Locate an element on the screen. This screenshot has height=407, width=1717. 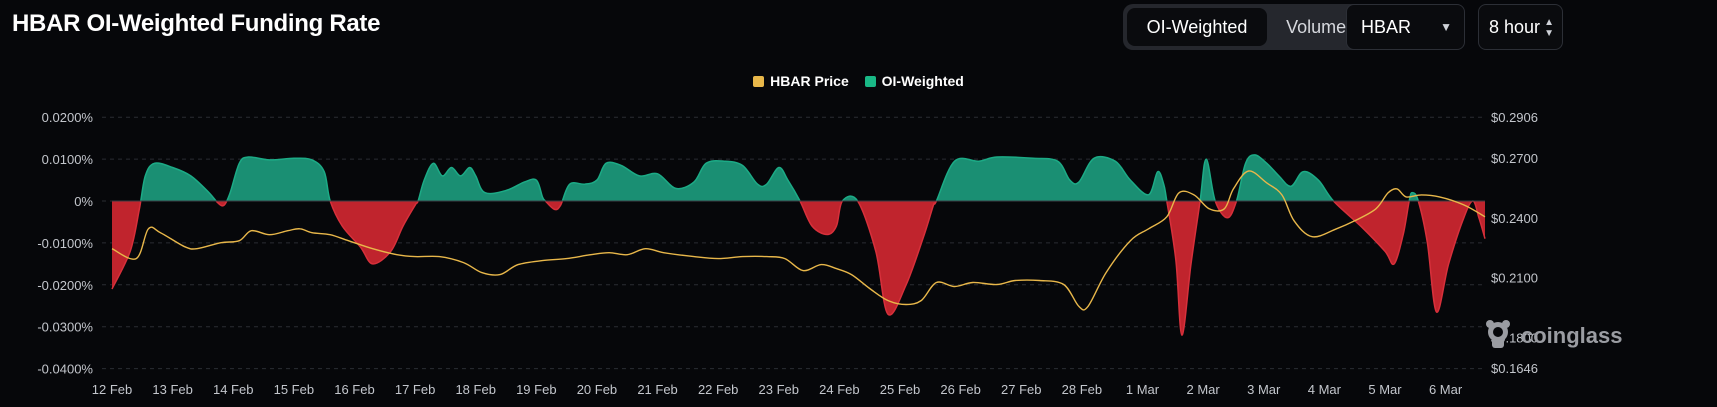
interval-select: 8 hour ▲ ▼ is located at coordinates (1520, 27).